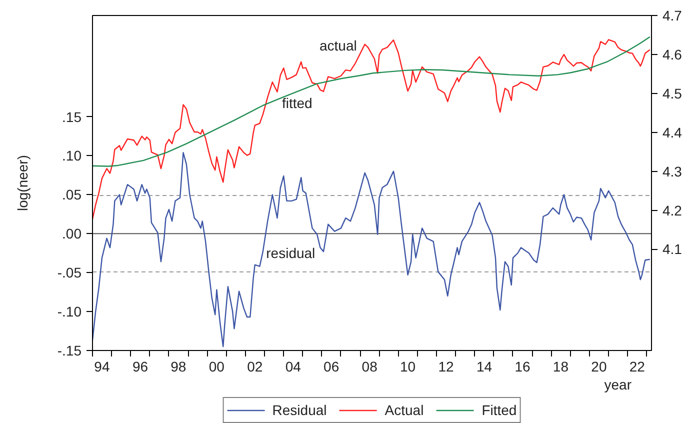 This screenshot has height=423, width=697. I want to click on y2-tick-label: 4.6, so click(672, 54).